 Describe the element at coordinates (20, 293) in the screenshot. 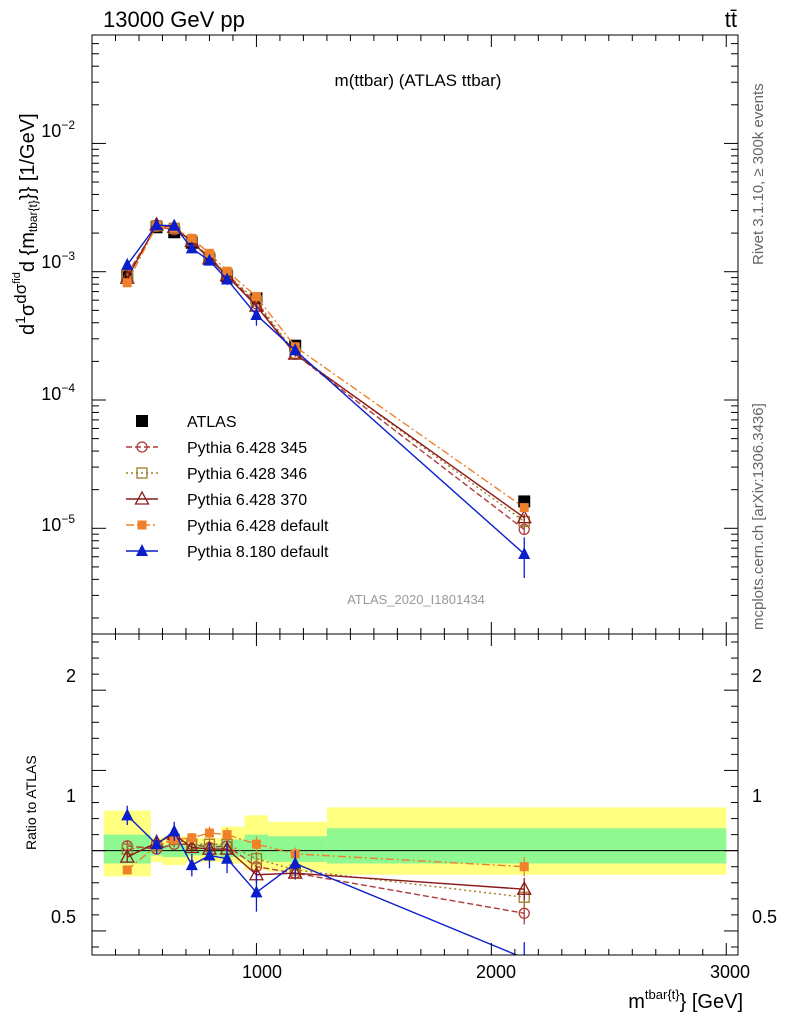

I see `ylabel-dsigma: dσ` at that location.